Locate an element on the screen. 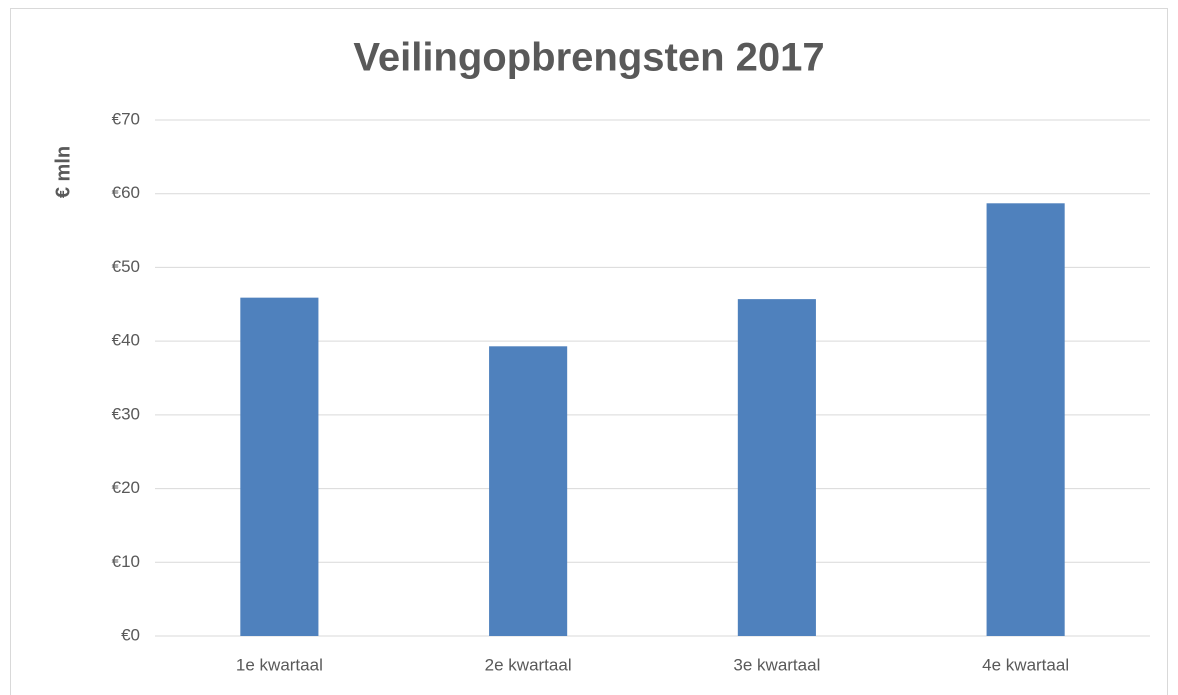 This screenshot has height=695, width=1178. y-tick-label: €20 is located at coordinates (126, 487).